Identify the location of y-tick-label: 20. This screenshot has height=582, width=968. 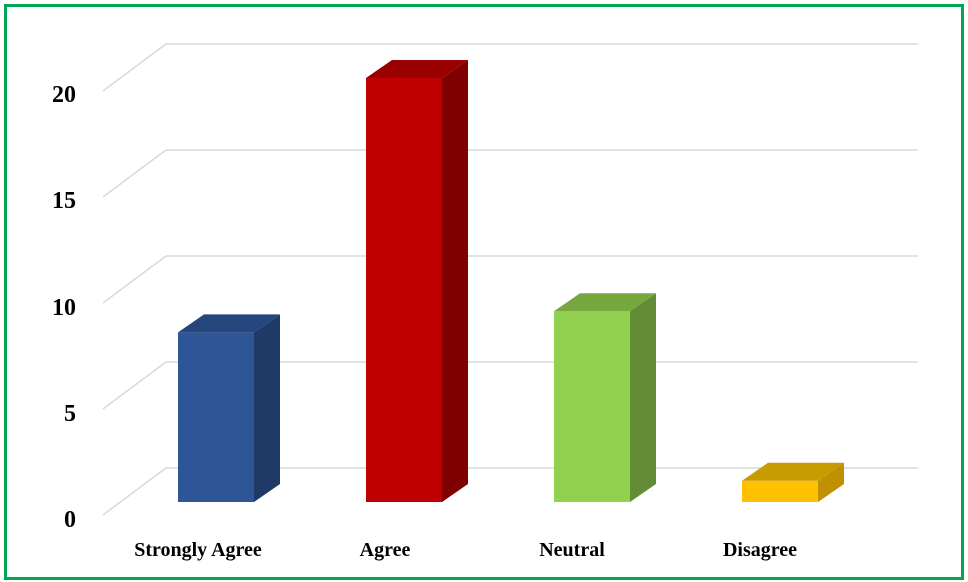
(64, 95).